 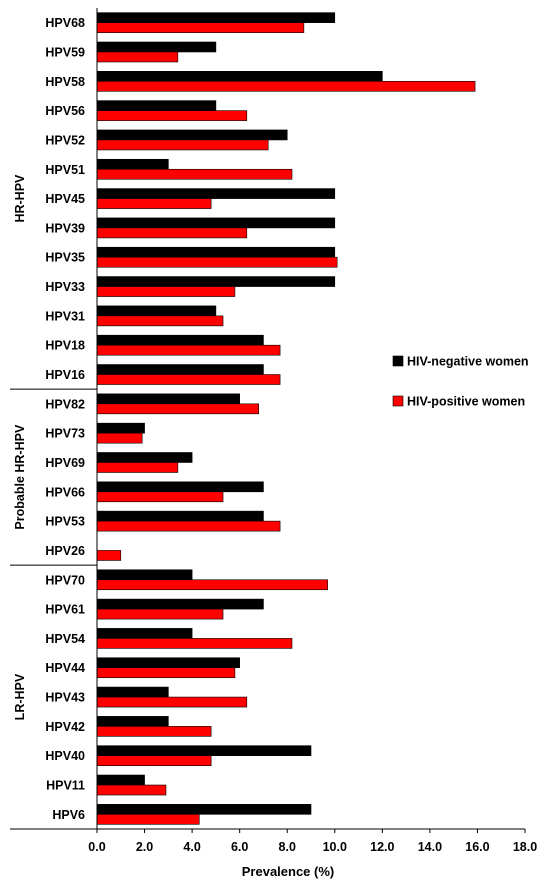 I want to click on x-tick-label: 6.0, so click(x=239, y=847).